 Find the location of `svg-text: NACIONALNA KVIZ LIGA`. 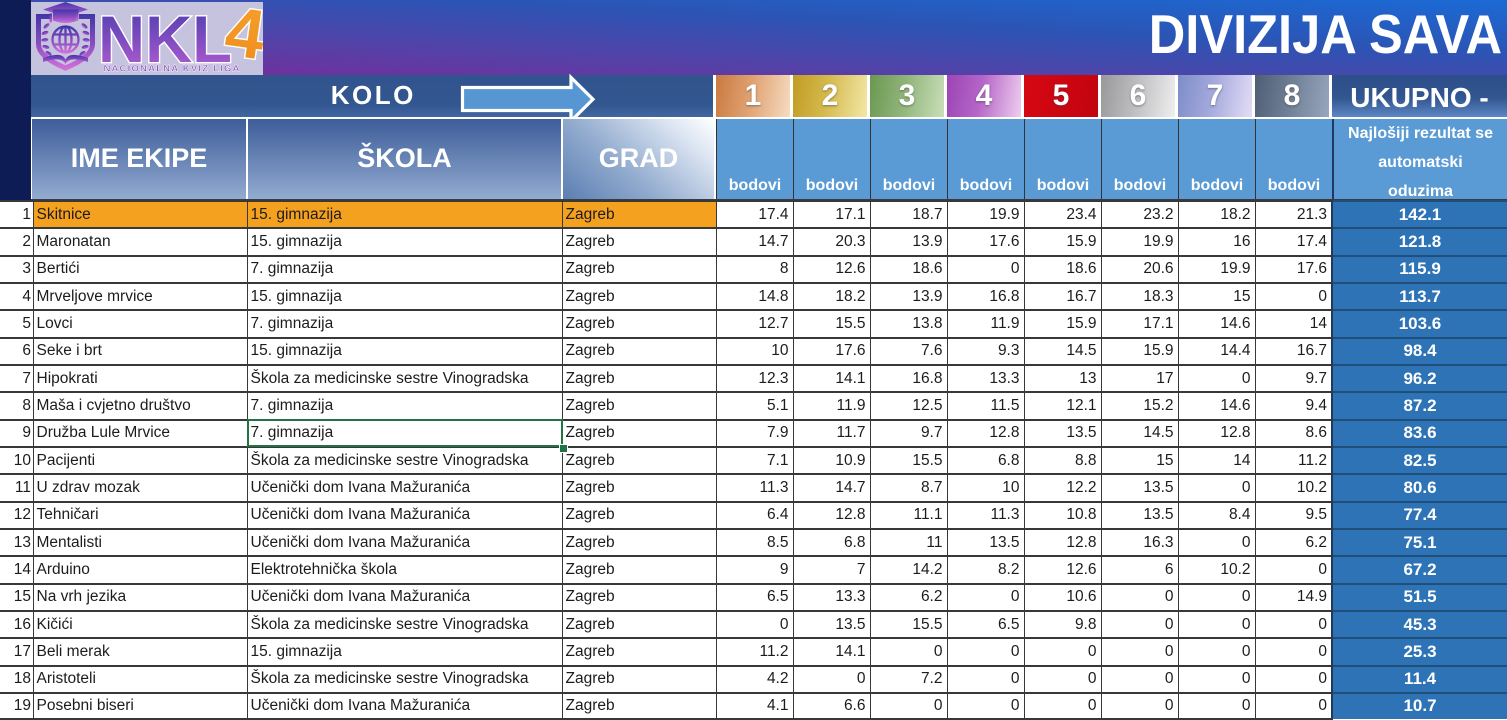

svg-text: NACIONALNA KVIZ LIGA is located at coordinates (171, 69).